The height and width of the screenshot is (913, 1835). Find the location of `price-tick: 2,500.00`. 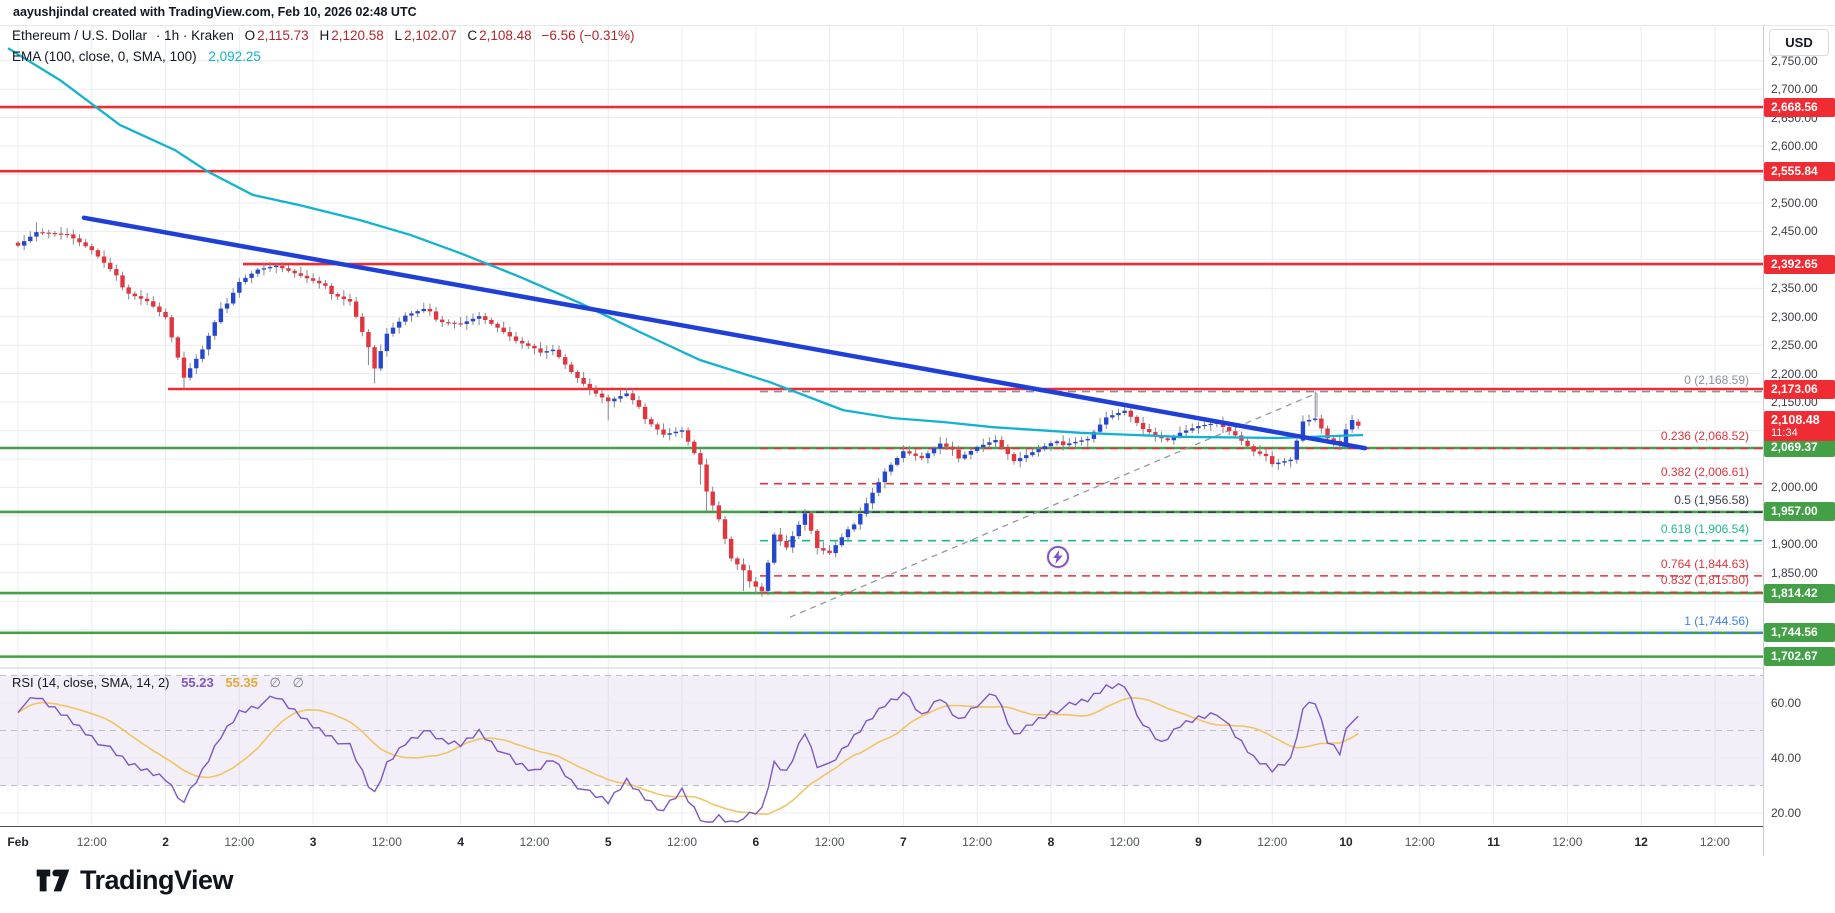

price-tick: 2,500.00 is located at coordinates (1794, 202).